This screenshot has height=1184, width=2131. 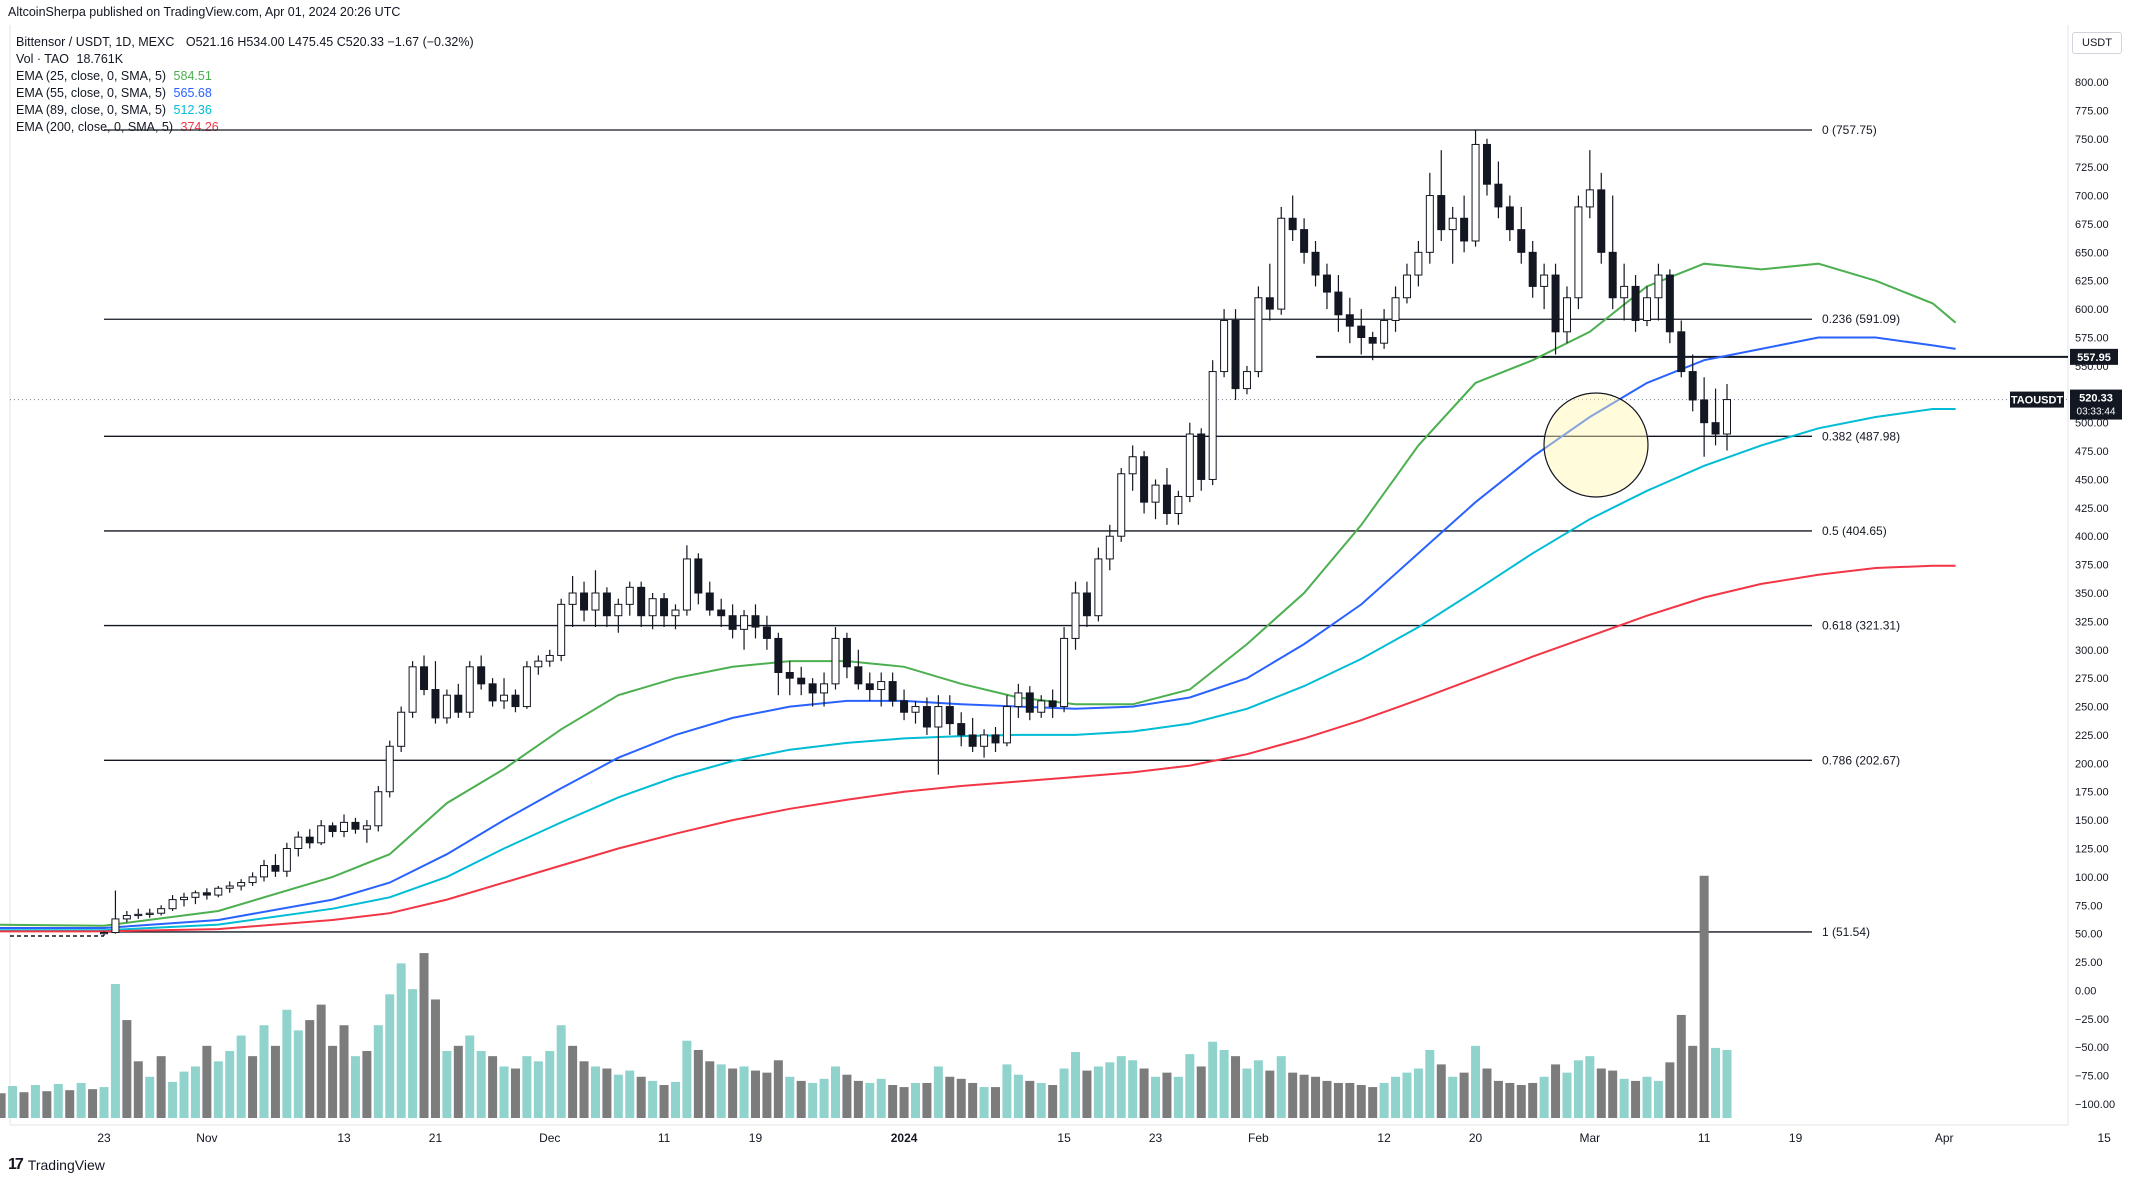 I want to click on volume-legend: Vol · TAO 18.761K, so click(x=245, y=59).